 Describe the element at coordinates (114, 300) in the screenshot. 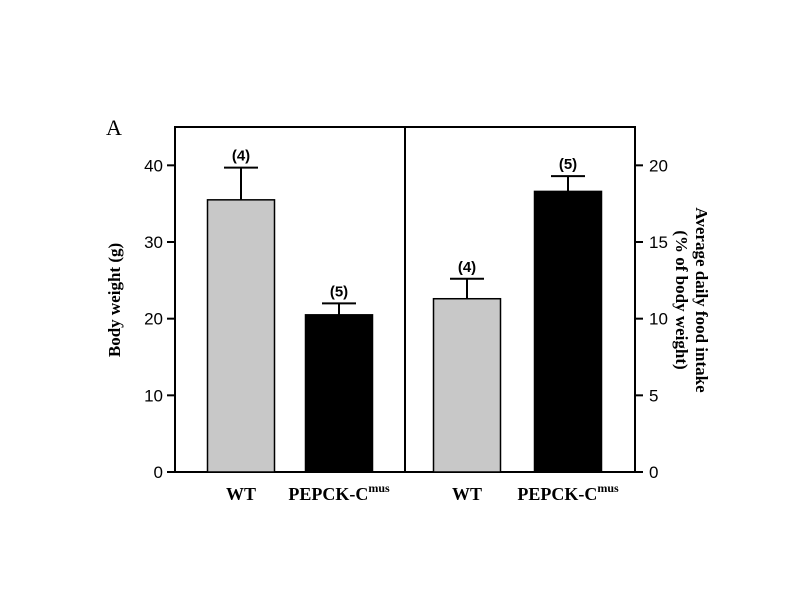

I see `y-axis-label: Body weight (g)` at that location.